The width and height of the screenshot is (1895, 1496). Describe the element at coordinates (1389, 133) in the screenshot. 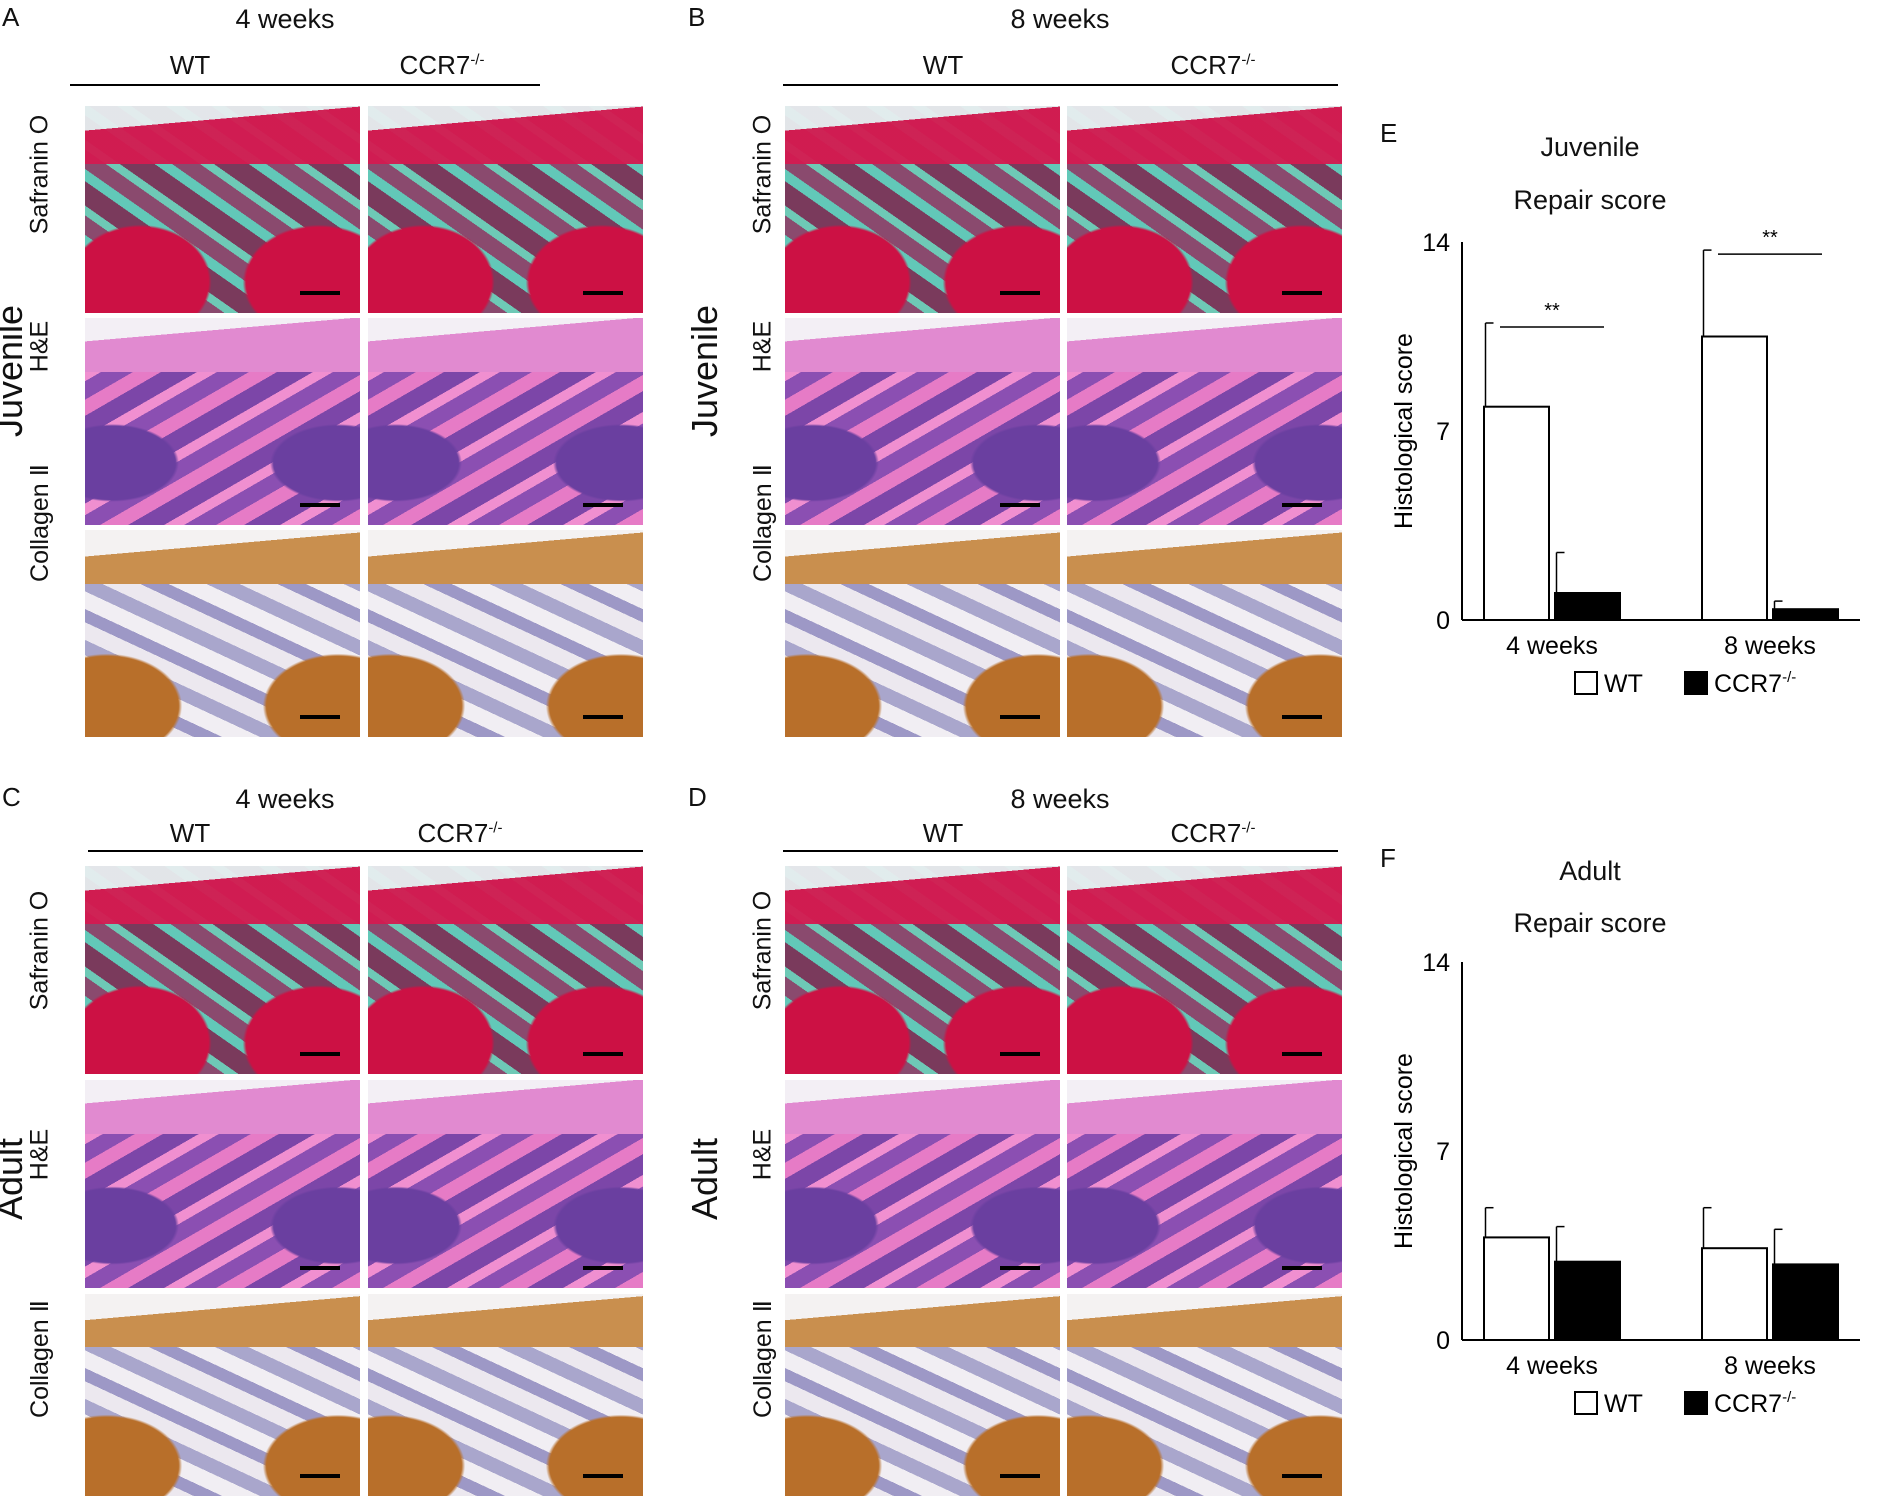

I see `panel-letter-e: E` at that location.